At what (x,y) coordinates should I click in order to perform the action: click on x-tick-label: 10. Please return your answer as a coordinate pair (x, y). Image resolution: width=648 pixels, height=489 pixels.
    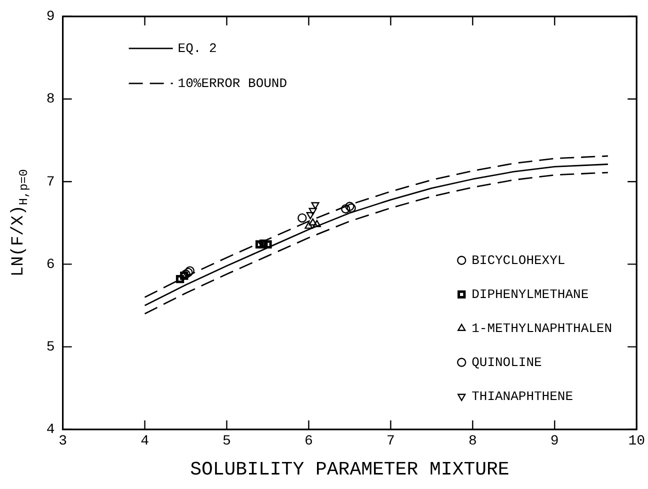
    Looking at the image, I should click on (637, 442).